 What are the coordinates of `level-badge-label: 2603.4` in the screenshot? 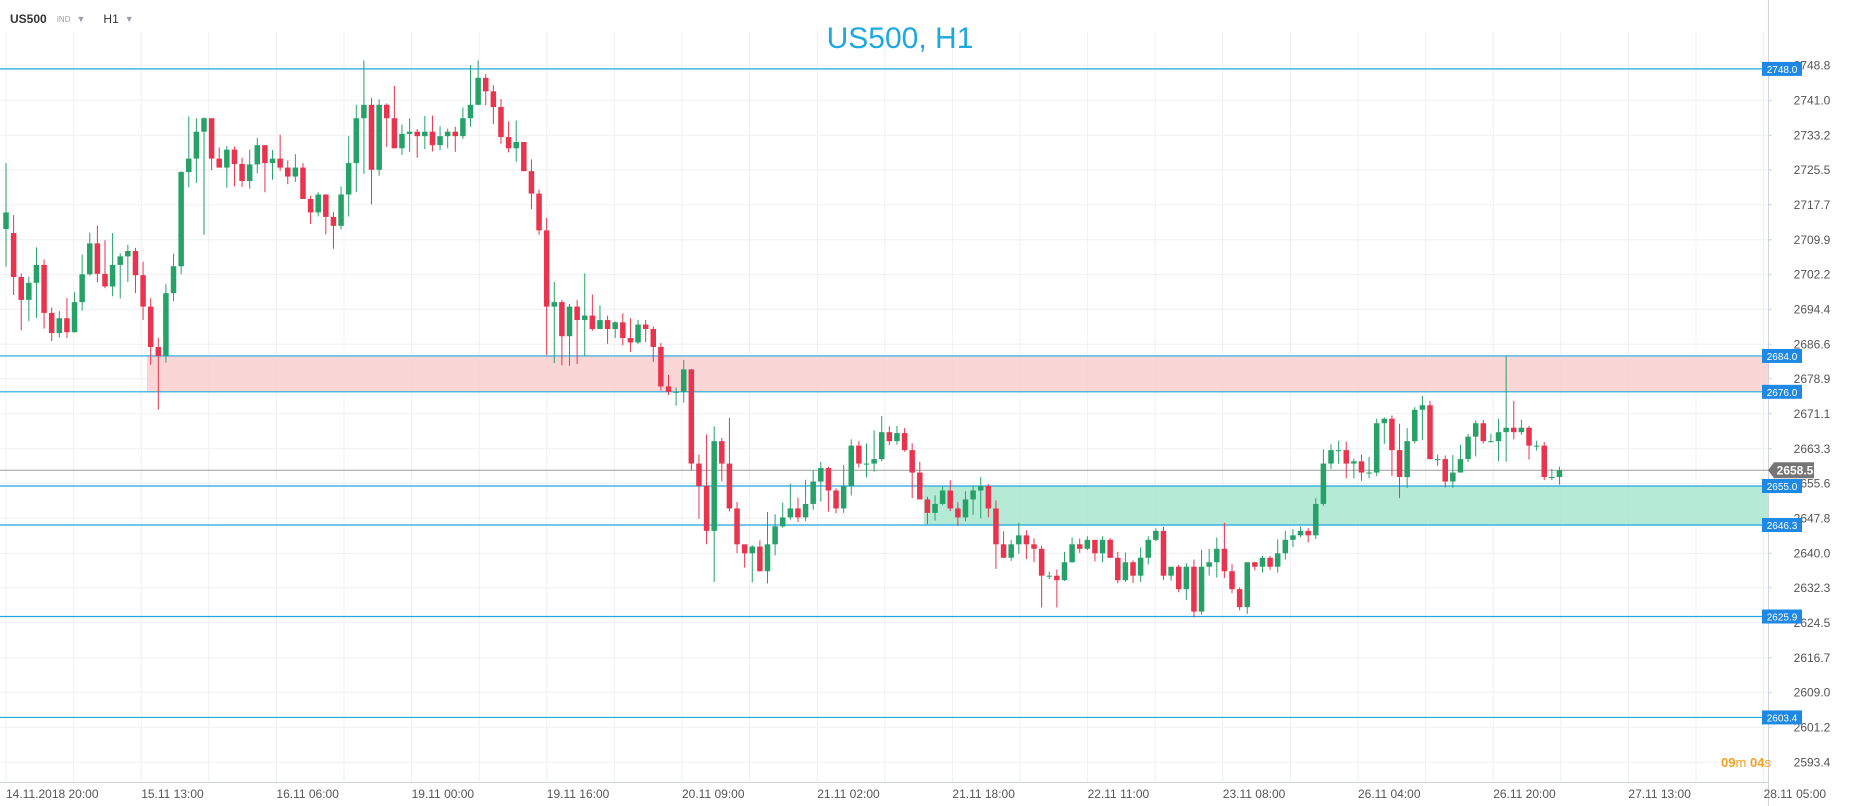 It's located at (1782, 718).